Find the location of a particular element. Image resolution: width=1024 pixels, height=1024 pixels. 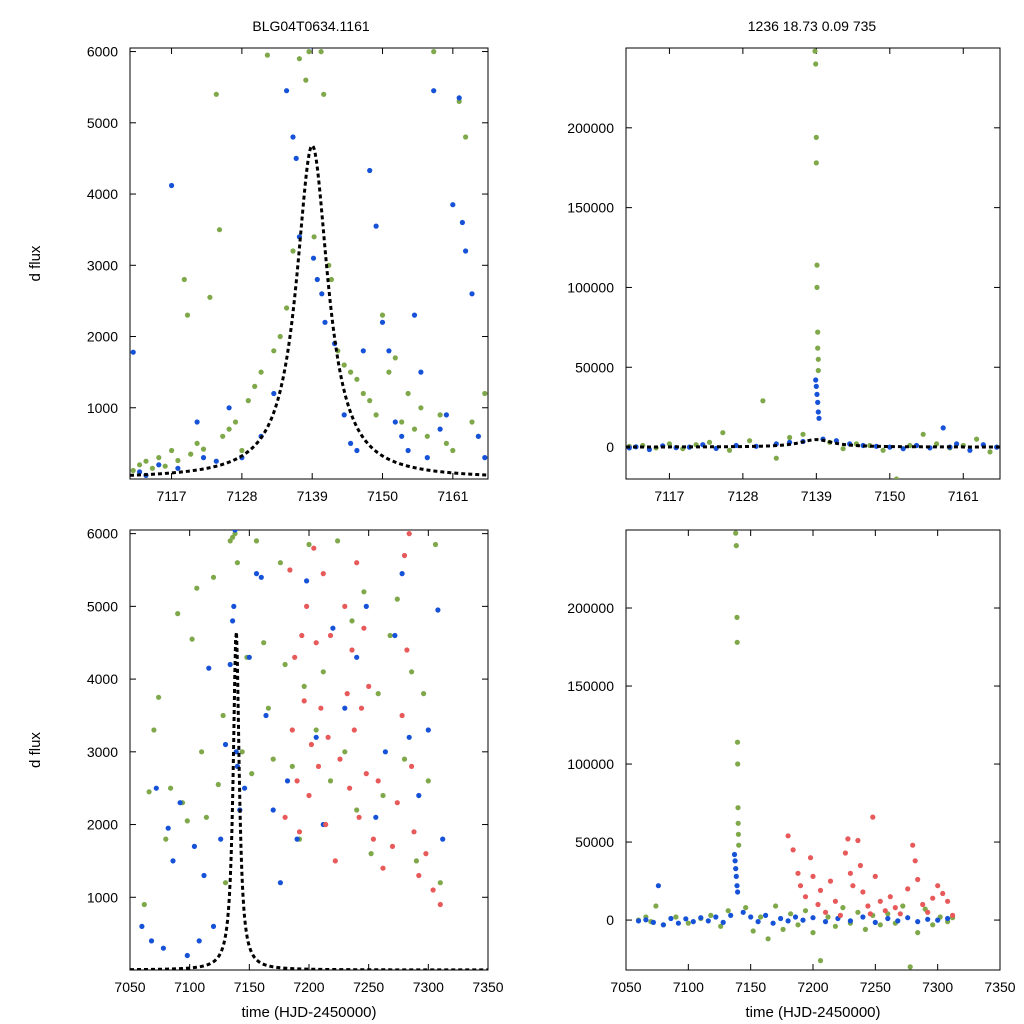

x-tick-label: 7100 is located at coordinates (688, 987).